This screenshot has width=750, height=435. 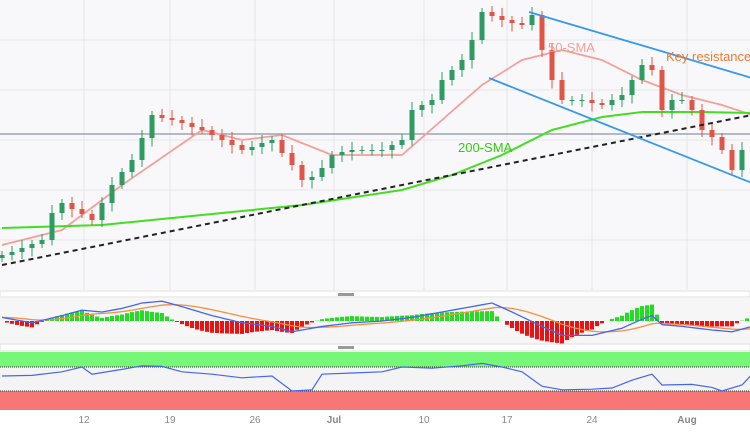 I want to click on x-axis: 12 19 26 Jul 10 17 24 Aug, so click(x=387, y=420).